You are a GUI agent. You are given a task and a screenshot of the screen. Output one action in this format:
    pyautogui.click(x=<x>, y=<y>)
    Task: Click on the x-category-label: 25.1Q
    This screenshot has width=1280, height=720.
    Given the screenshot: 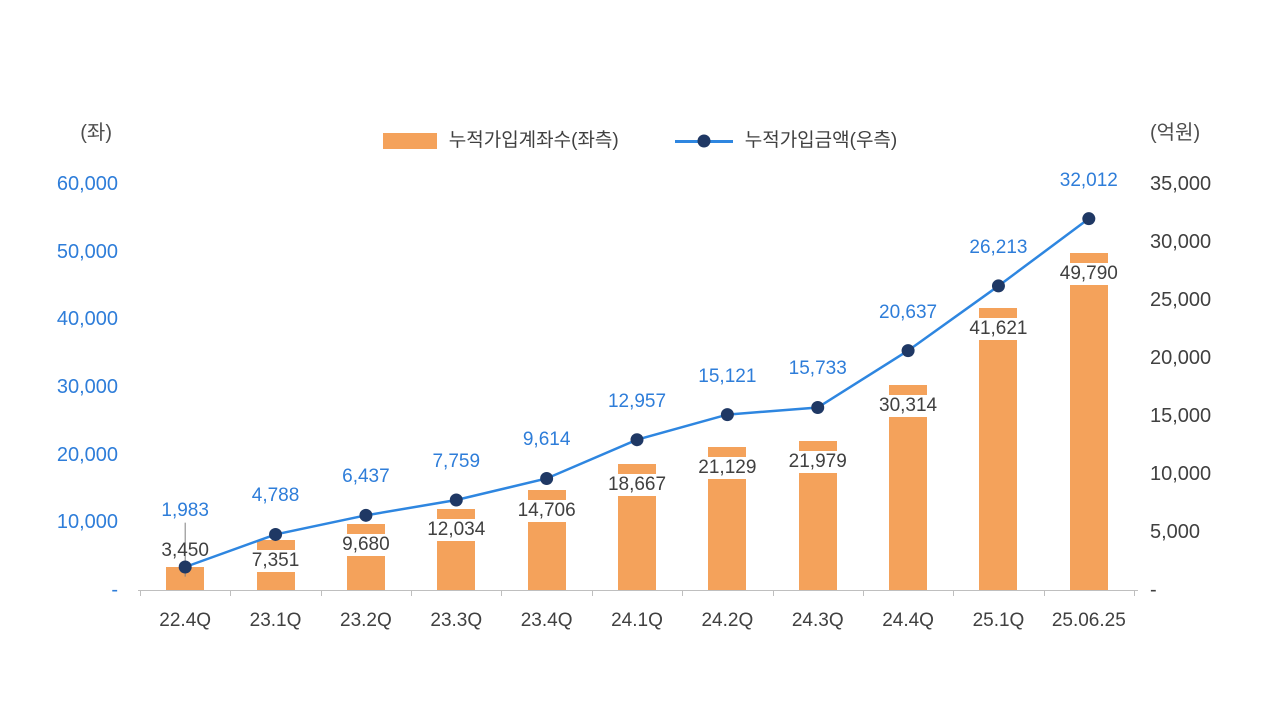 What is the action you would take?
    pyautogui.click(x=998, y=620)
    